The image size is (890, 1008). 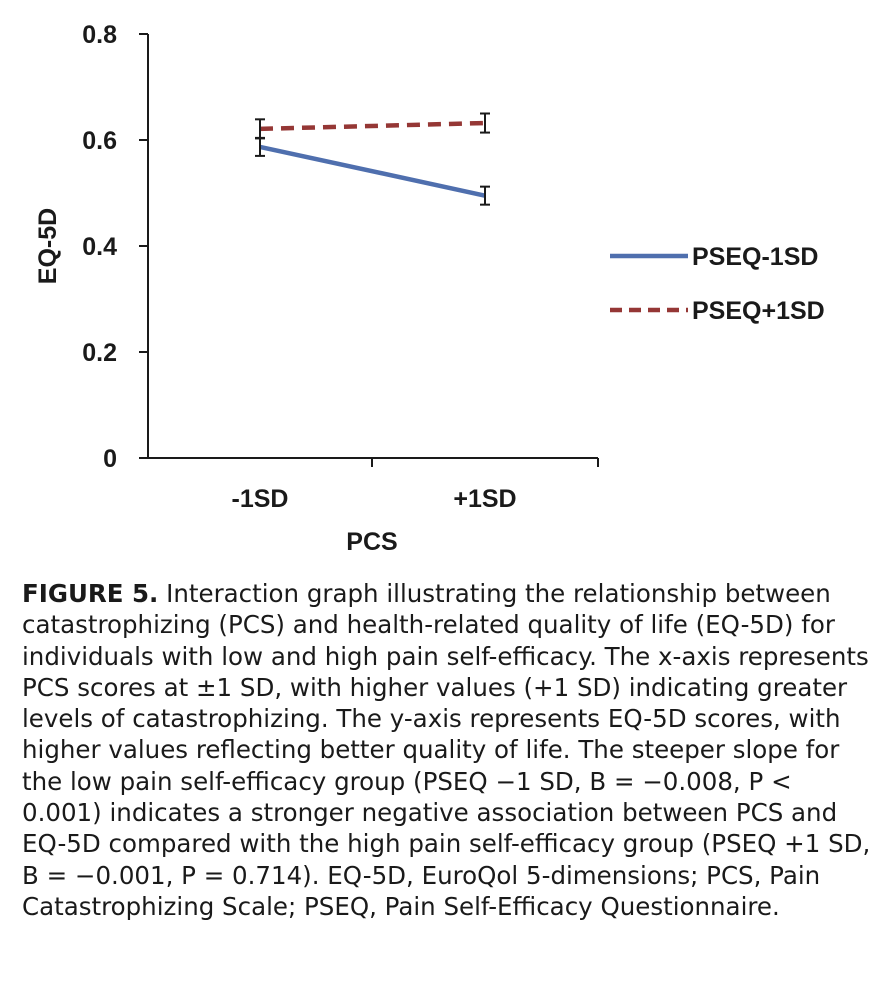 What do you see at coordinates (99, 353) in the screenshot?
I see `y-tick-label: 0.2` at bounding box center [99, 353].